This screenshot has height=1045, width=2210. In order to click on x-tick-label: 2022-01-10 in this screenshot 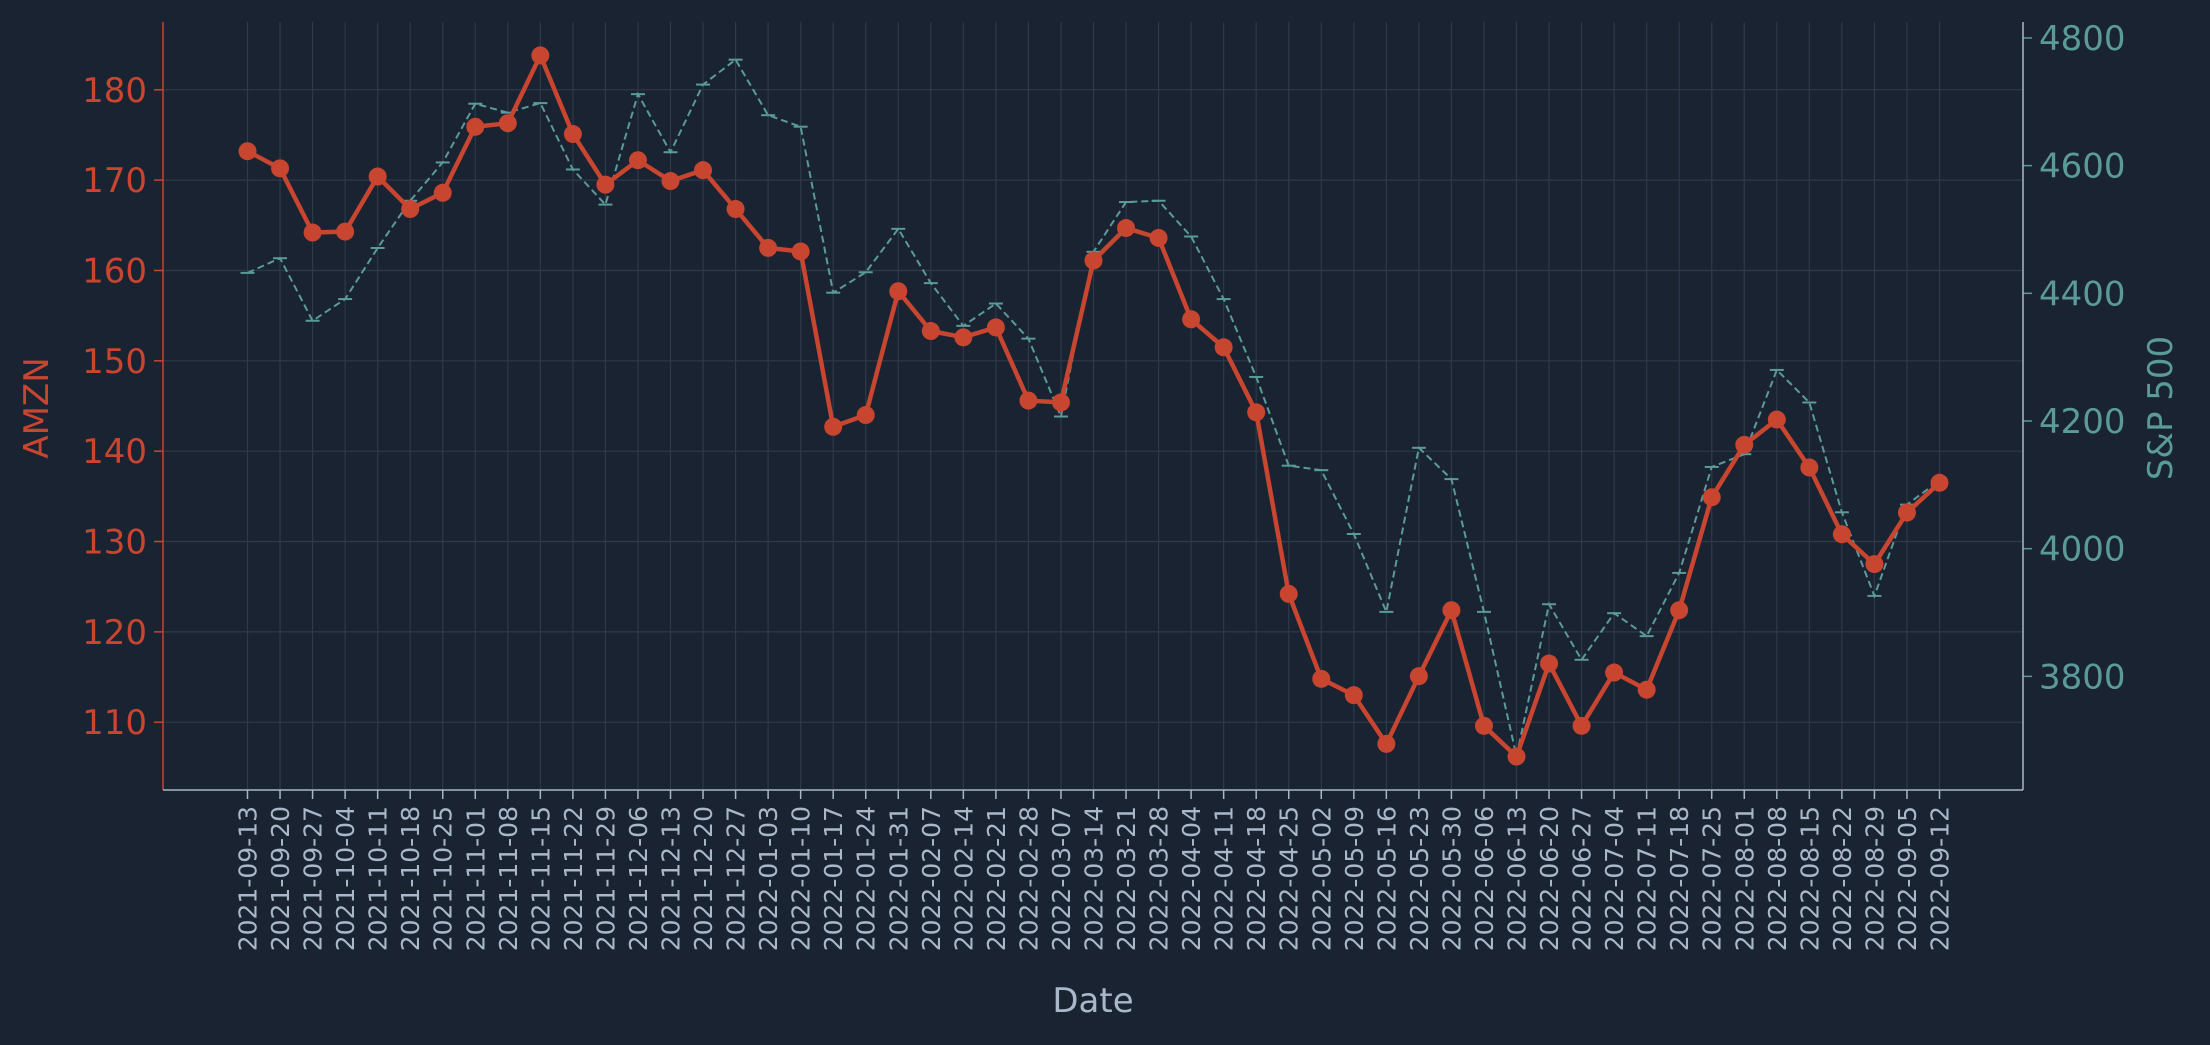, I will do `click(801, 878)`.